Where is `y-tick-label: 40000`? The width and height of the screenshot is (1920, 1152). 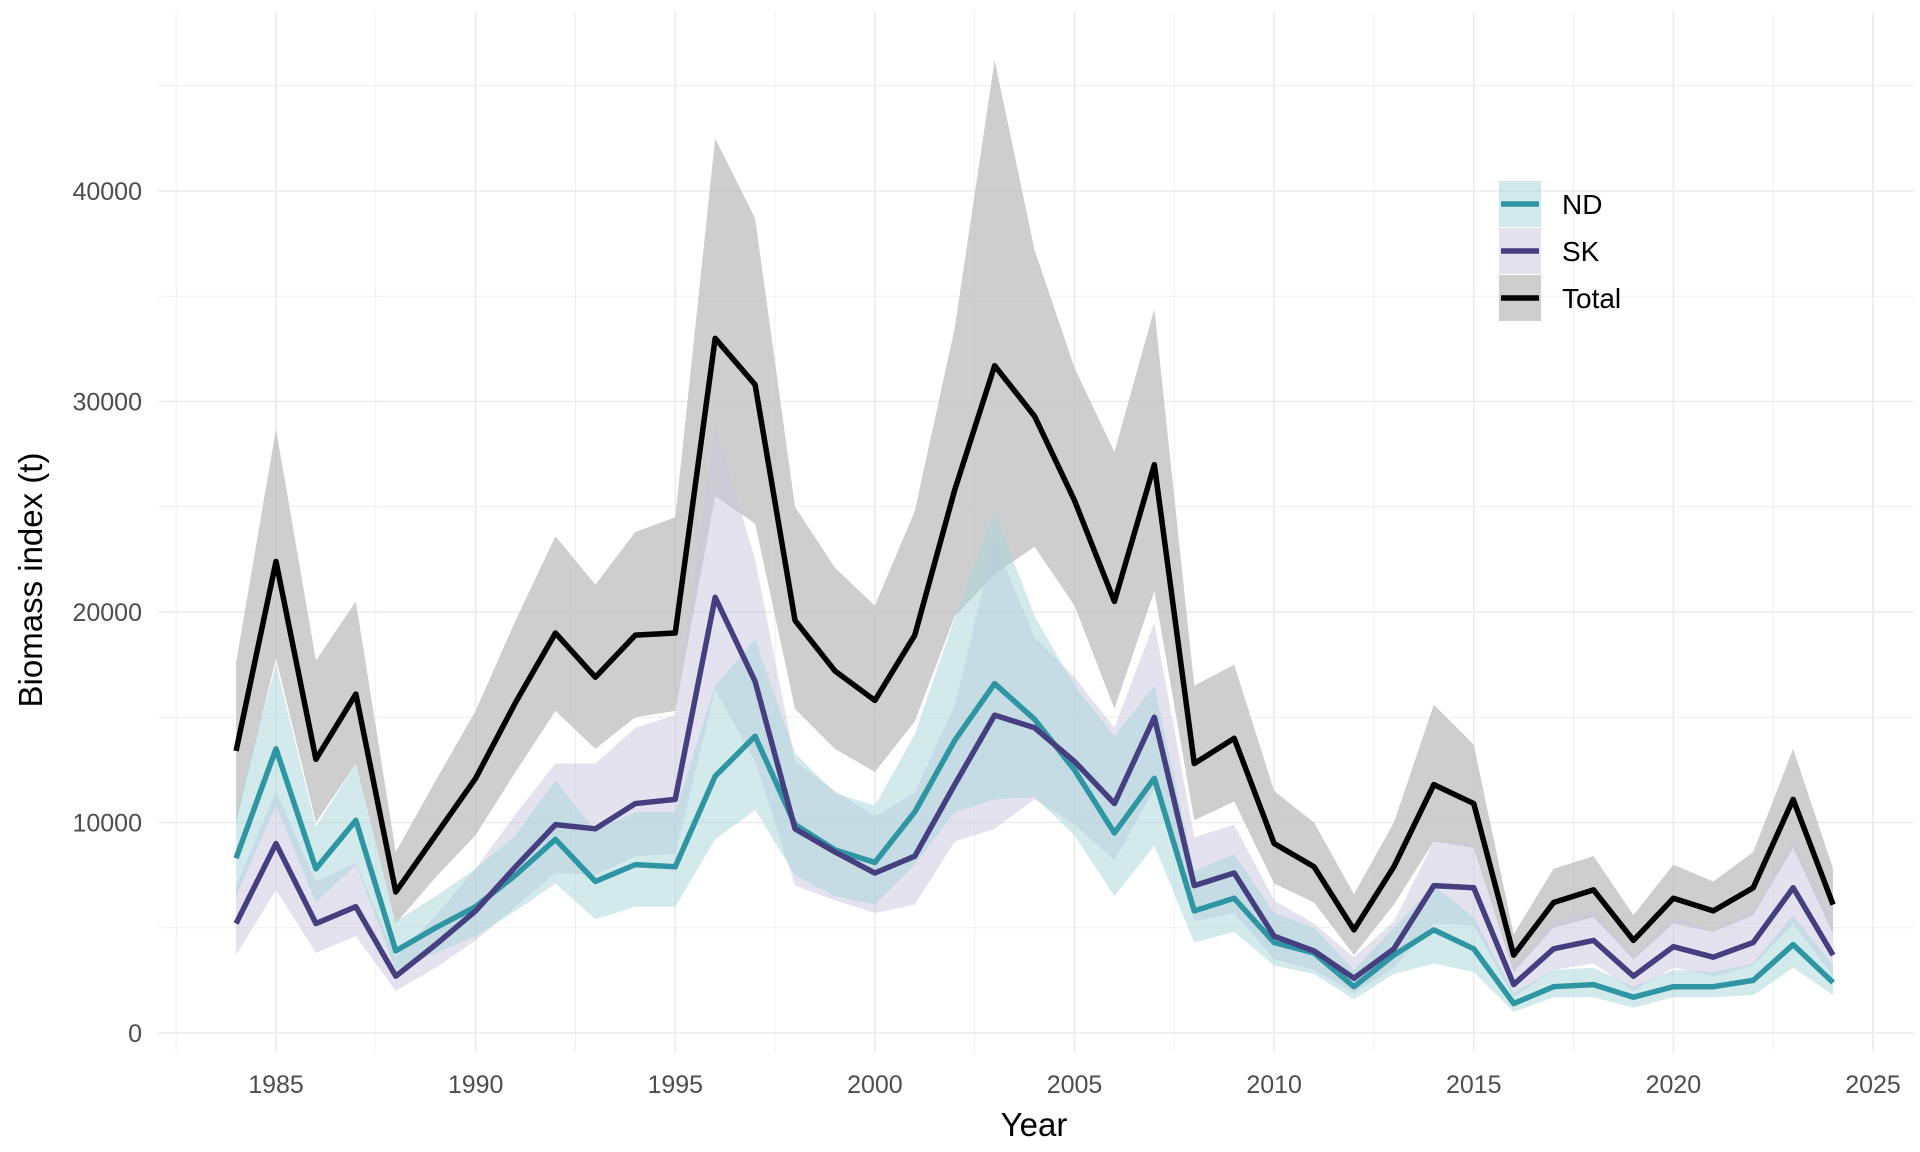 y-tick-label: 40000 is located at coordinates (107, 192).